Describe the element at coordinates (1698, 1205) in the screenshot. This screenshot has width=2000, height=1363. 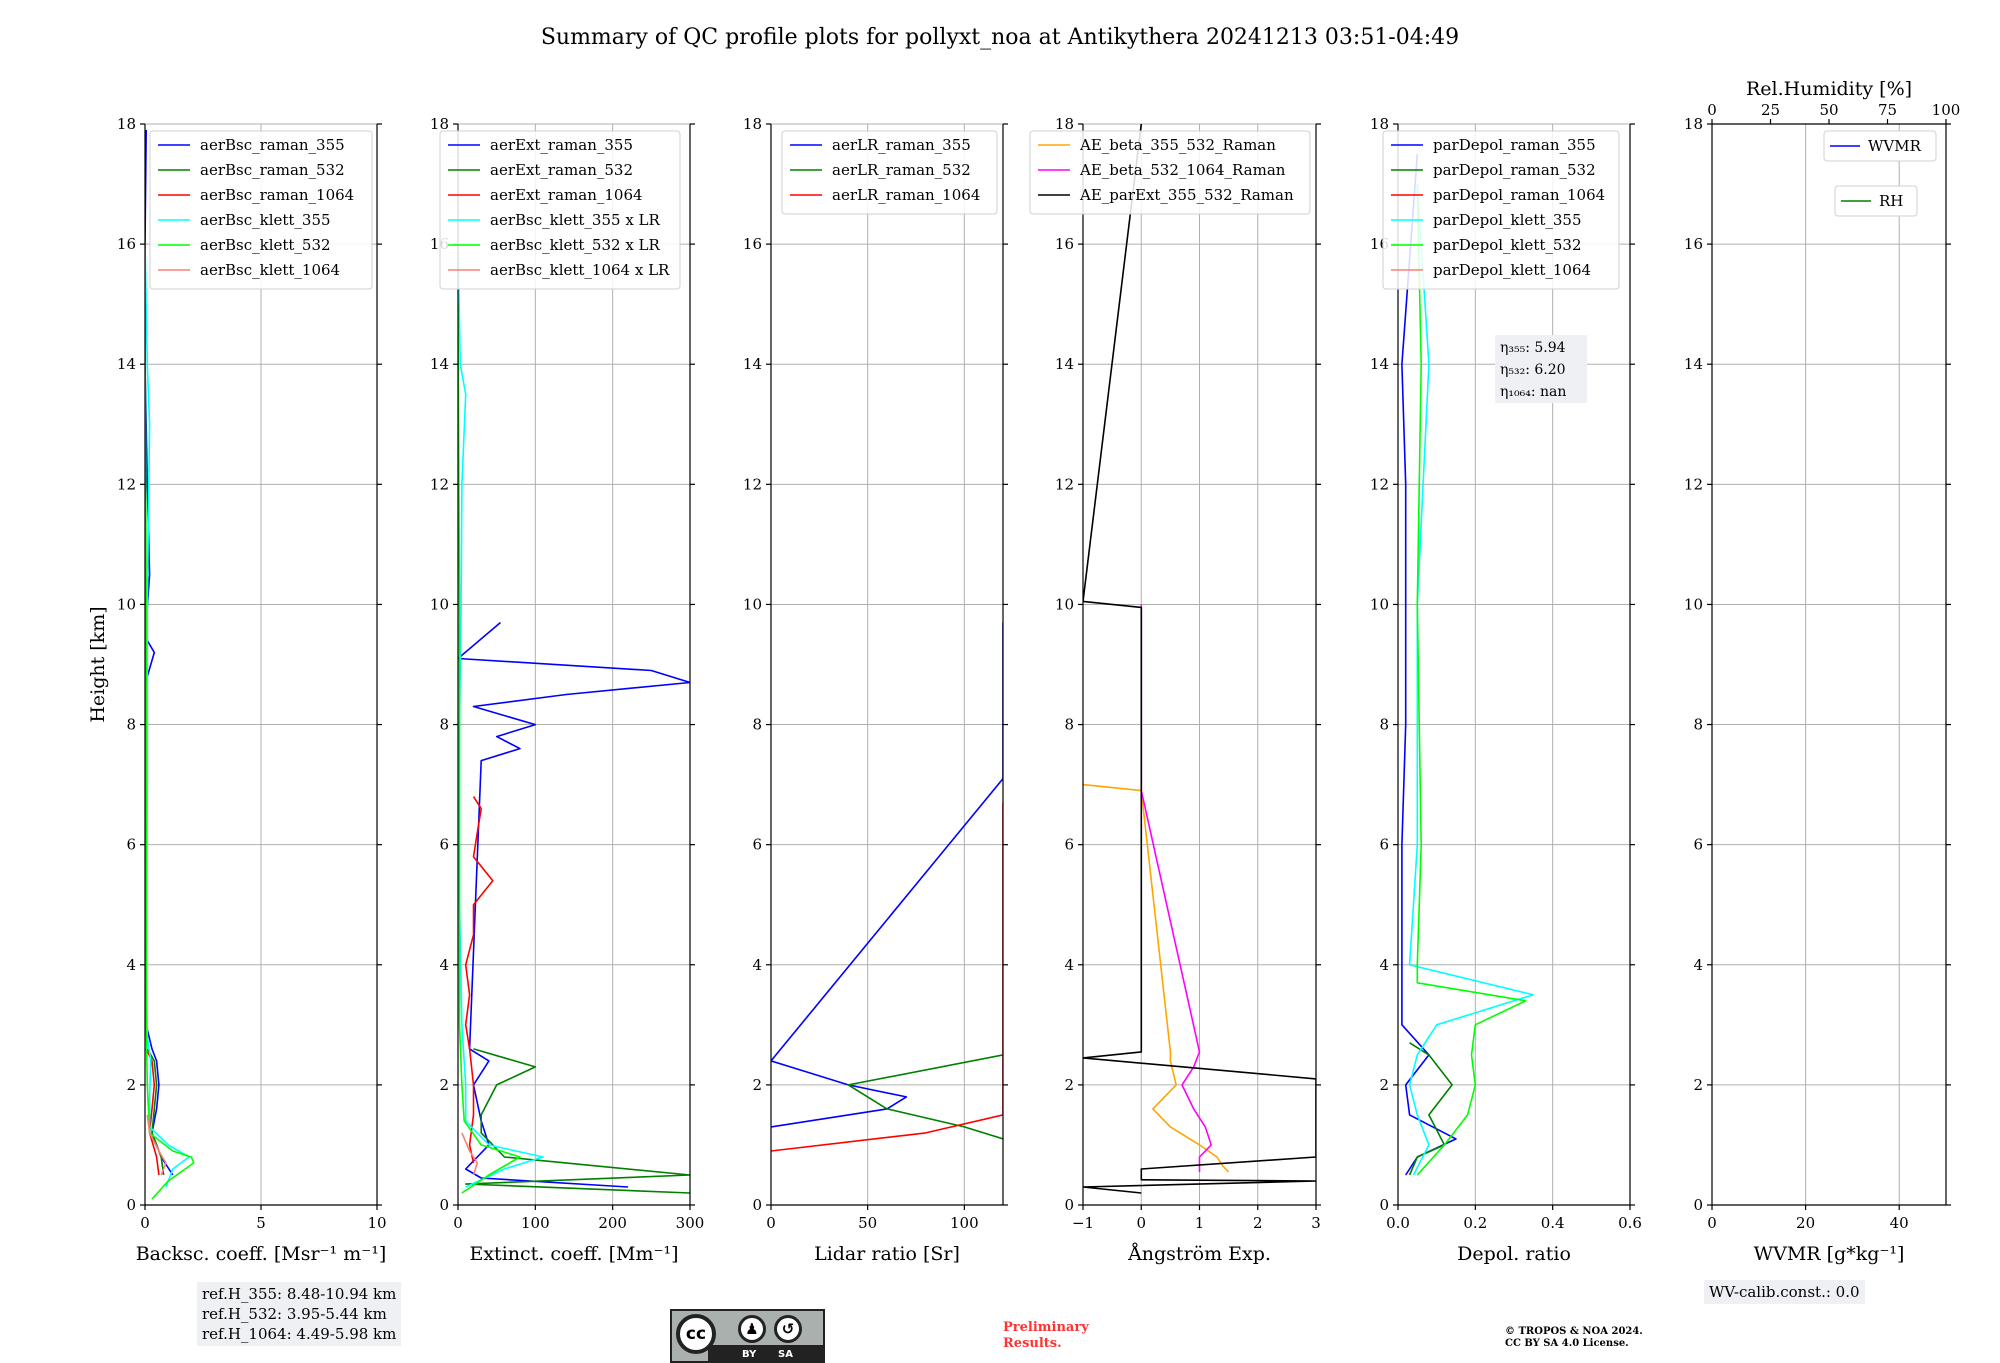
I see `y-tick-label-wv: 0` at that location.